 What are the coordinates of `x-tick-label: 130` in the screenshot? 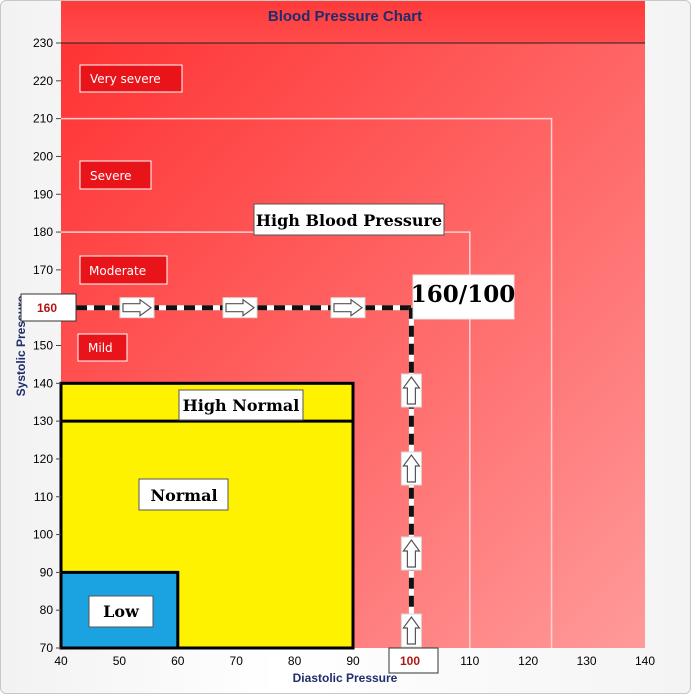 It's located at (587, 661).